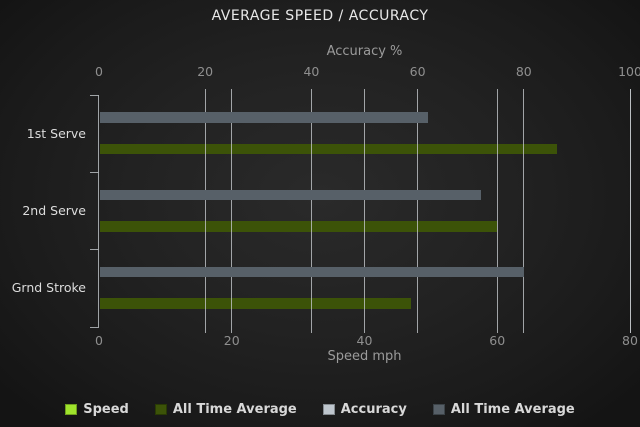 The width and height of the screenshot is (640, 427). I want to click on speed-tick-label: 0, so click(99, 340).